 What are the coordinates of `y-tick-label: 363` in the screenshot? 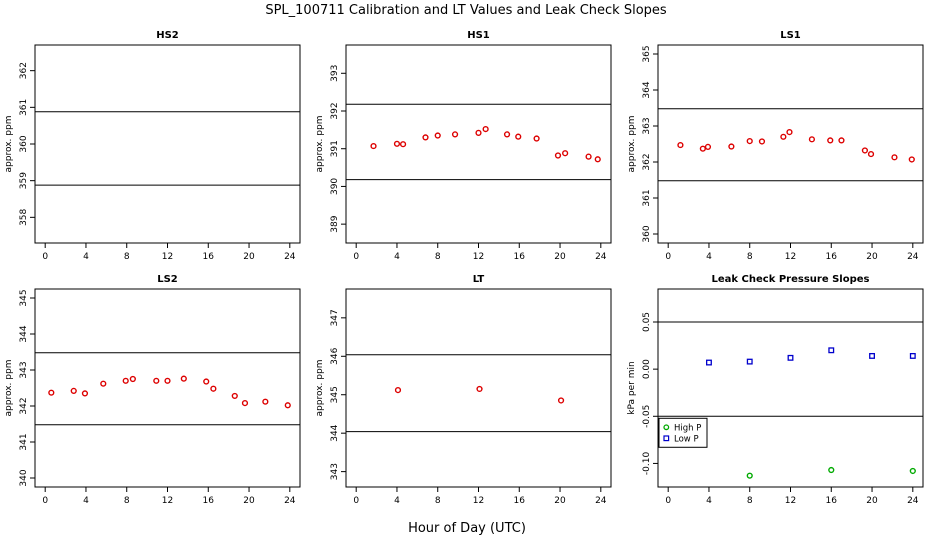 It's located at (647, 125).